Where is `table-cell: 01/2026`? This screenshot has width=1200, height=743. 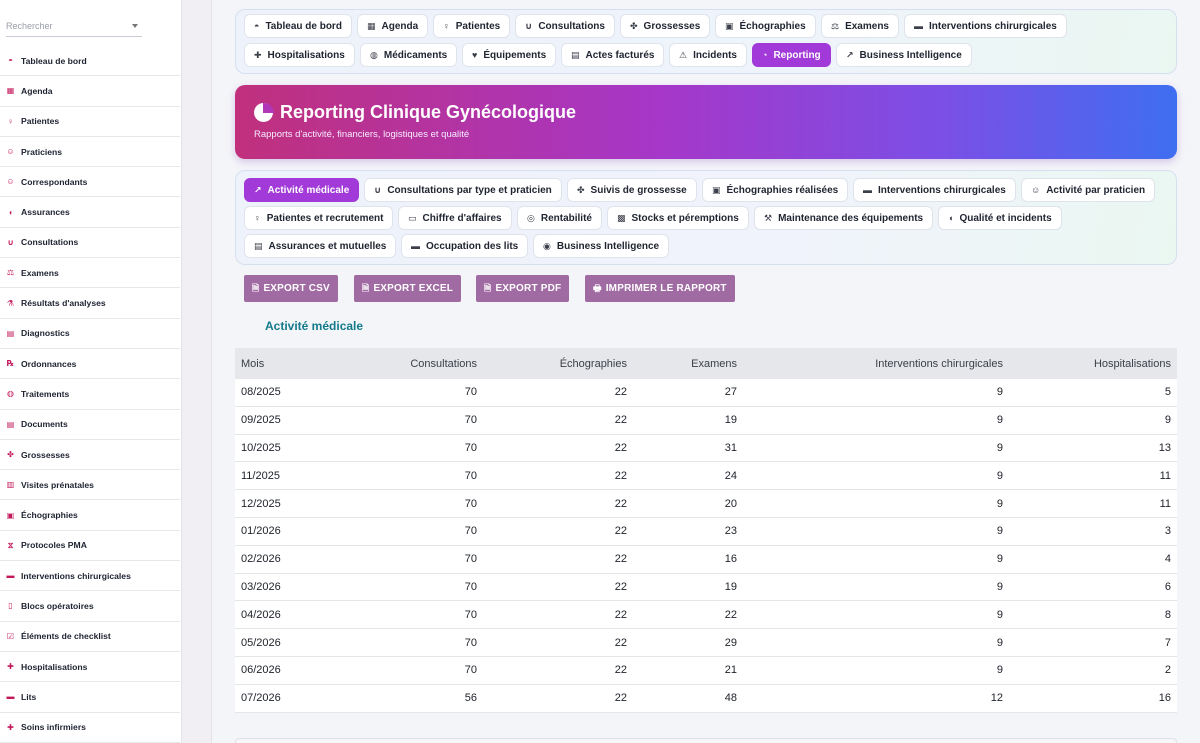 table-cell: 01/2026 is located at coordinates (261, 531).